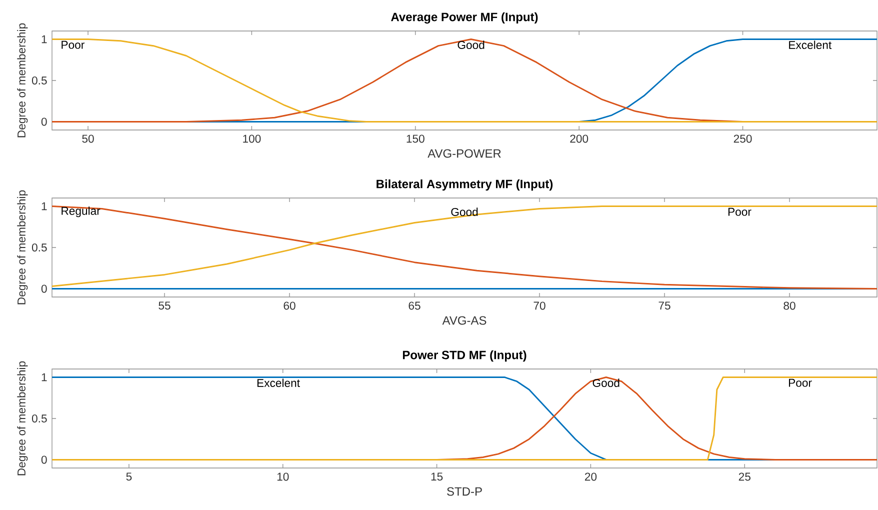 This screenshot has height=510, width=878. I want to click on x-tick-label: 70, so click(540, 306).